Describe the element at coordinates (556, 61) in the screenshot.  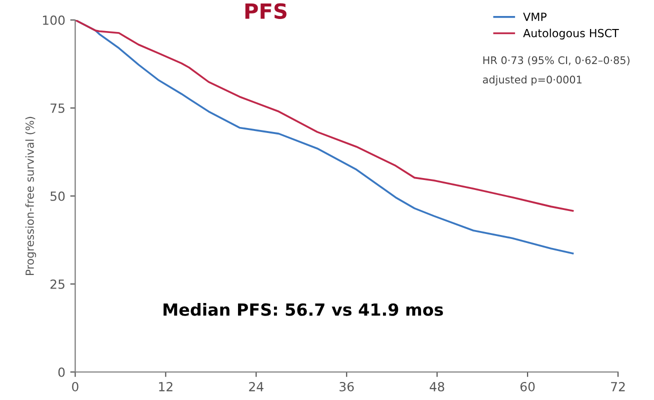
I see `annotation: HR 0·73 (95% CI, 0·62–0·85)` at that location.